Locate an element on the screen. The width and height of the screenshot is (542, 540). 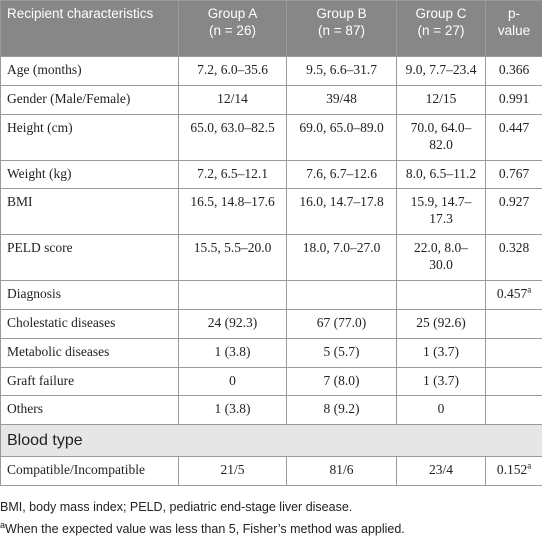
table-cell: 0 is located at coordinates (441, 410).